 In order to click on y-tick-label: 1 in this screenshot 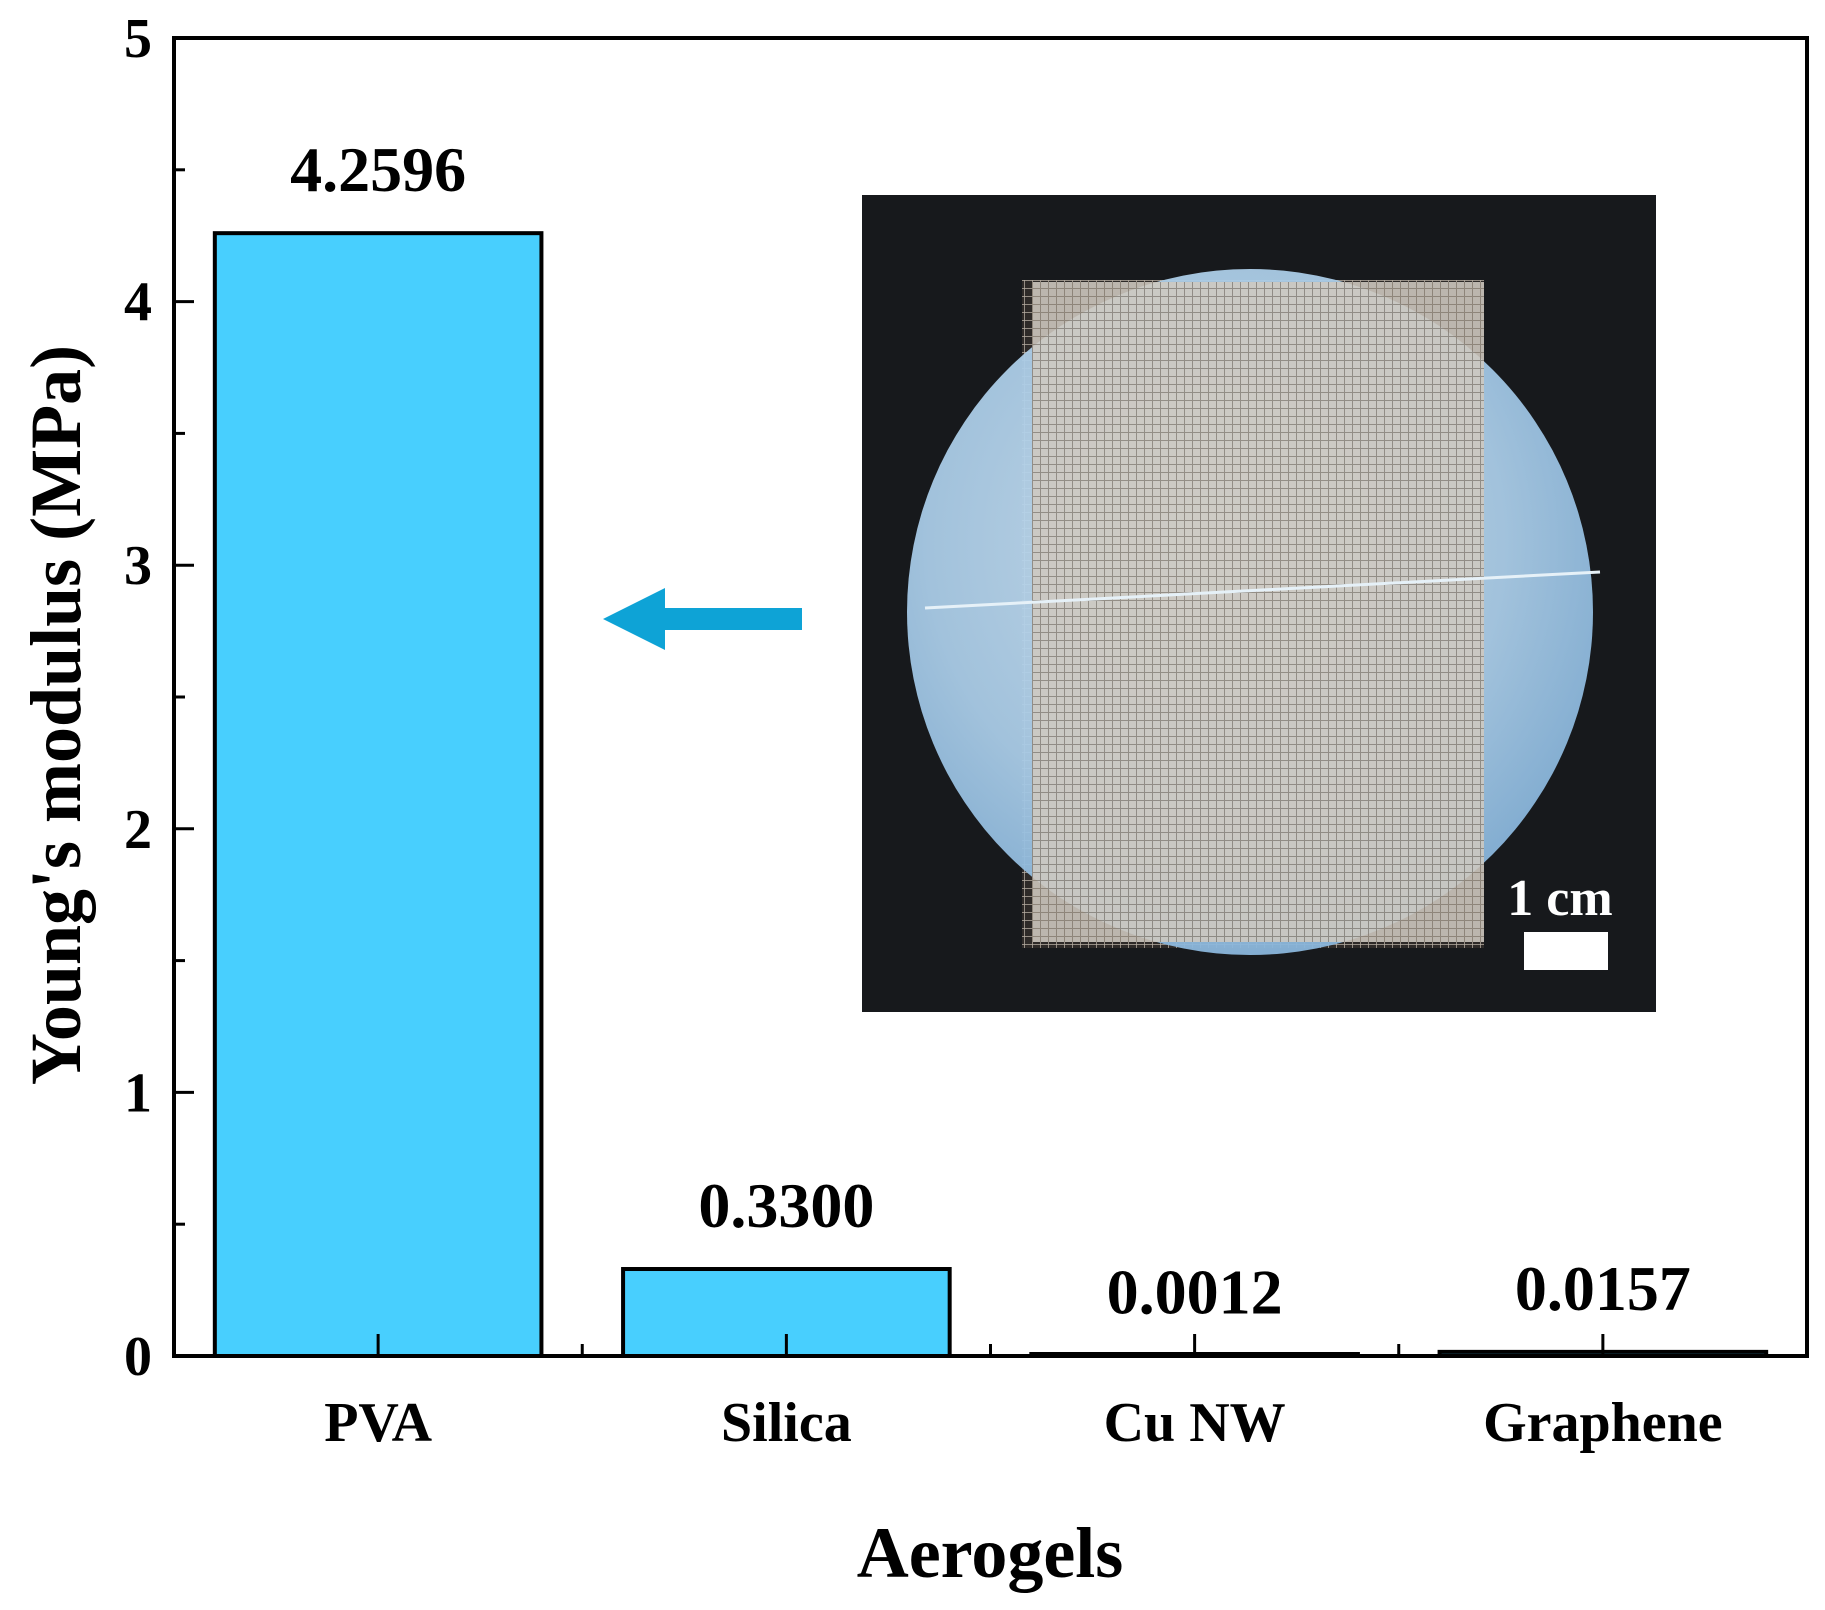, I will do `click(138, 1093)`.